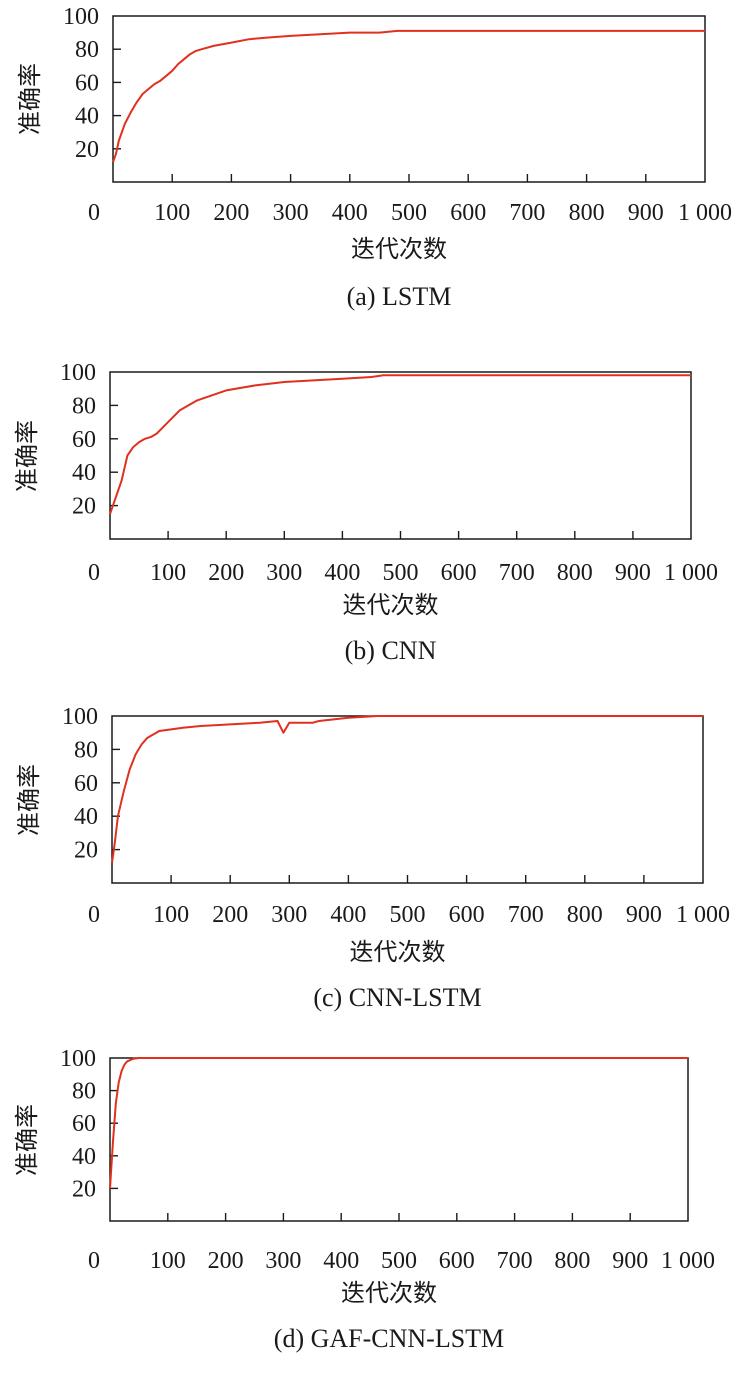 The image size is (752, 1379). What do you see at coordinates (399, 296) in the screenshot?
I see `chart-caption: (a) LSTM` at bounding box center [399, 296].